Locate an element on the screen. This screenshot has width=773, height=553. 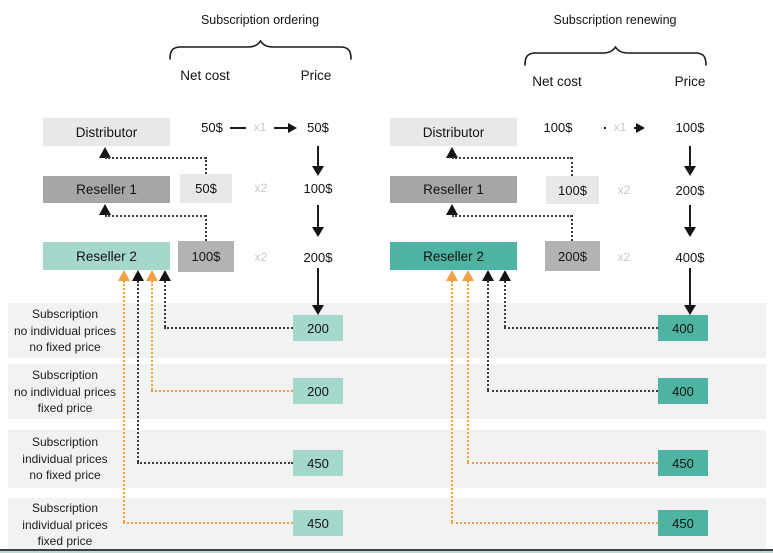
ordering-reseller2-multiplier: x2 is located at coordinates (261, 257).